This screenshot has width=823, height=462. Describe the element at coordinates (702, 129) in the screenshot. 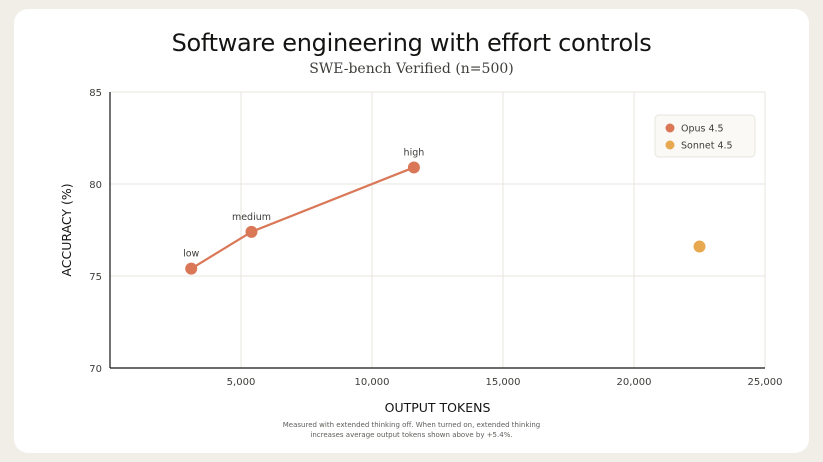

I see `legend-label: Opus 4.5` at that location.